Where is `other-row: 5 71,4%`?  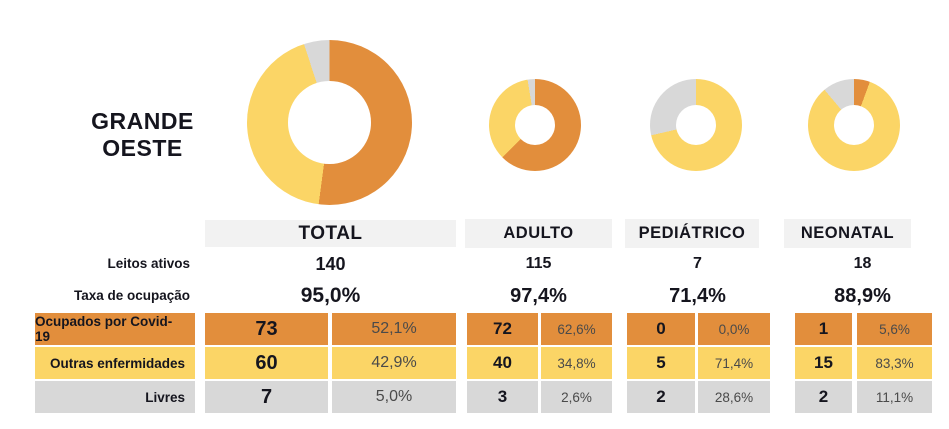
other-row: 5 71,4% is located at coordinates (697, 363).